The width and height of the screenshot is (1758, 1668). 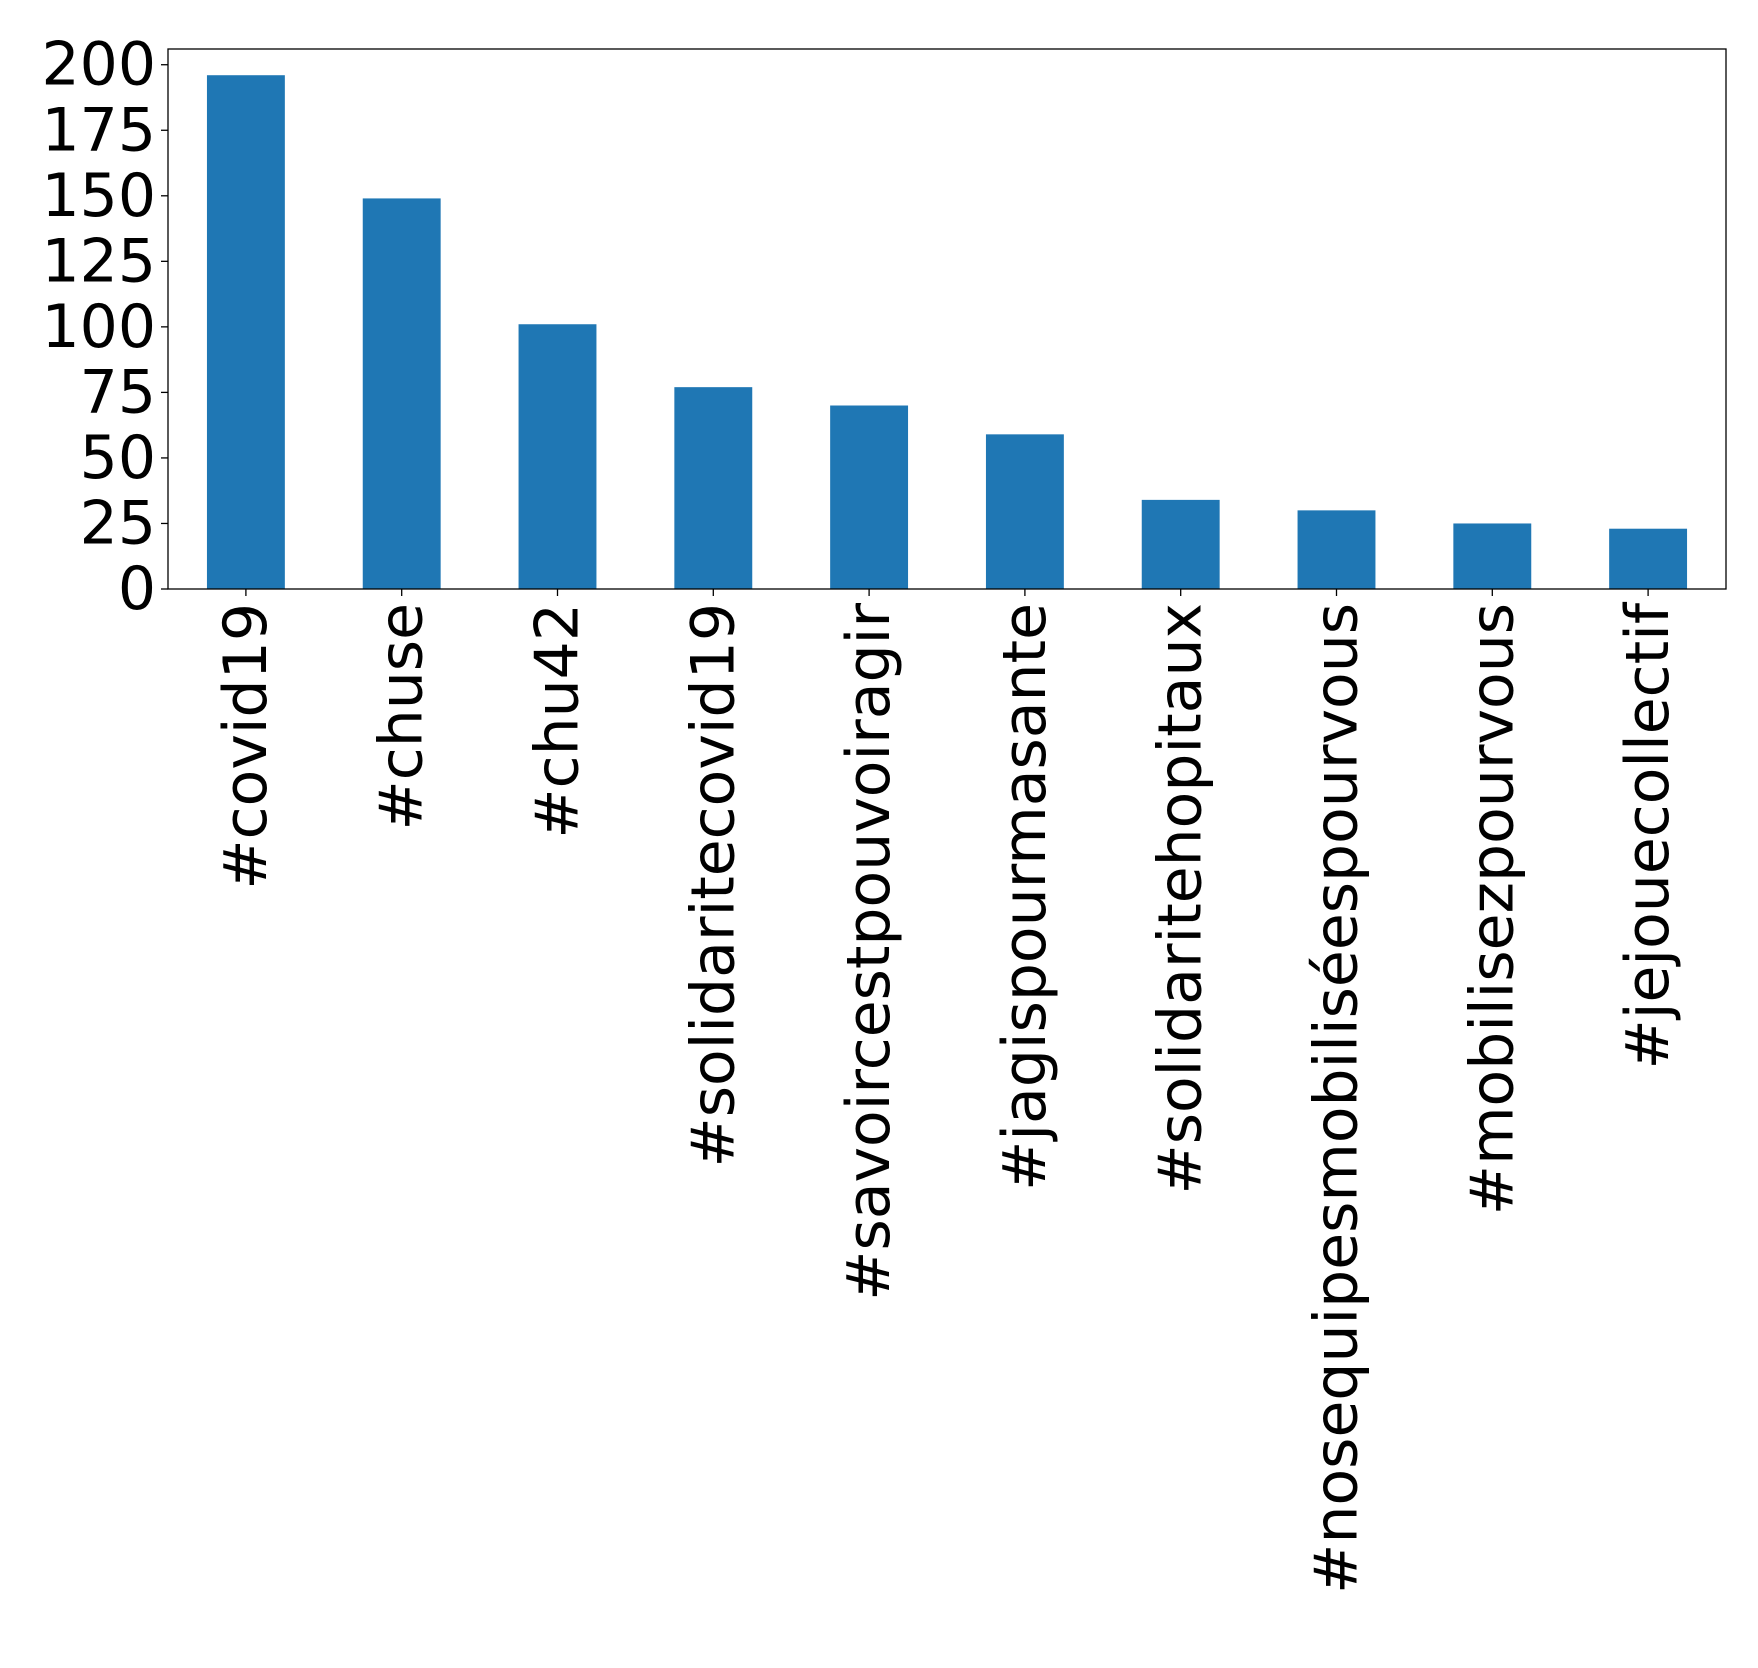 What do you see at coordinates (1025, 897) in the screenshot?
I see `x-tick-label: #jagispourmasante` at bounding box center [1025, 897].